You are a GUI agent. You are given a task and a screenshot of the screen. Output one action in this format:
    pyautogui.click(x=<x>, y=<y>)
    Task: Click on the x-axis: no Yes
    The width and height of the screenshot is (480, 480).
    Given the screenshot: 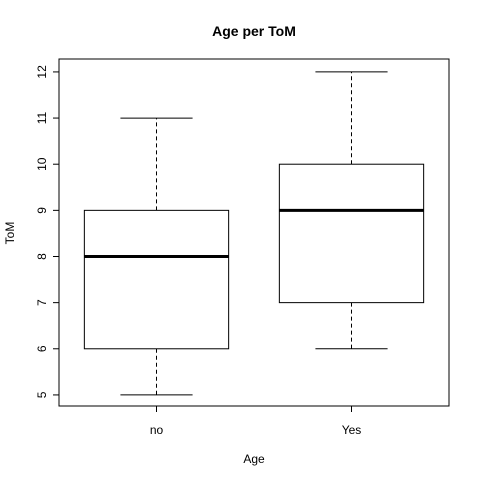 What is the action you would take?
    pyautogui.click(x=256, y=421)
    